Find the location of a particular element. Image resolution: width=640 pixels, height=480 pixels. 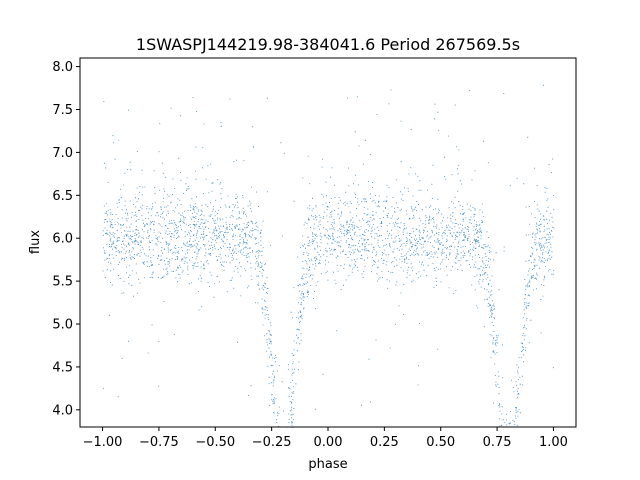

x-tick-label: 0.25 is located at coordinates (384, 442).